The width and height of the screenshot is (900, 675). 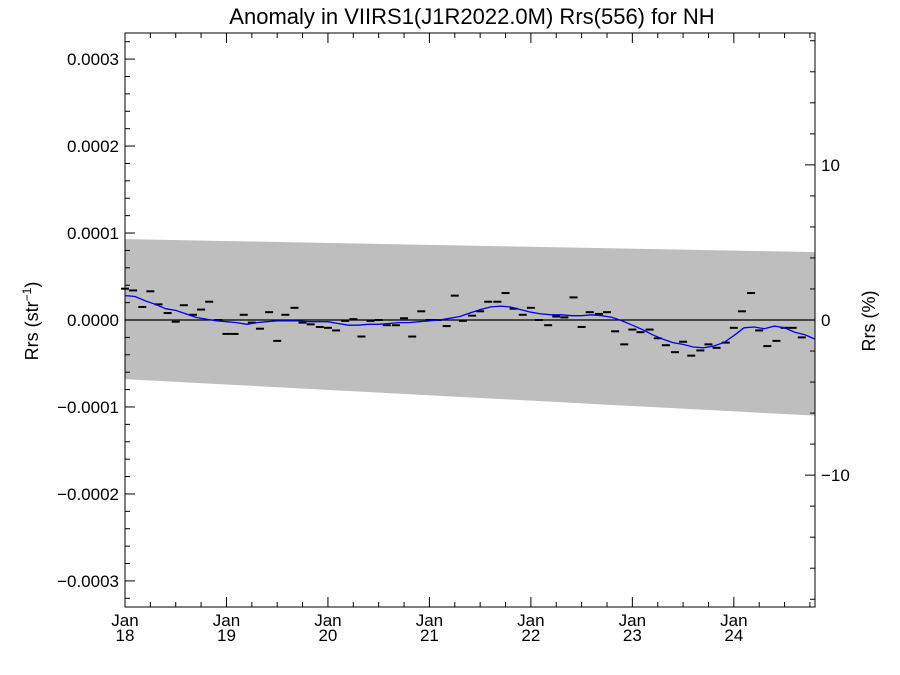 What do you see at coordinates (327, 635) in the screenshot?
I see `x-tick-label-year: 20` at bounding box center [327, 635].